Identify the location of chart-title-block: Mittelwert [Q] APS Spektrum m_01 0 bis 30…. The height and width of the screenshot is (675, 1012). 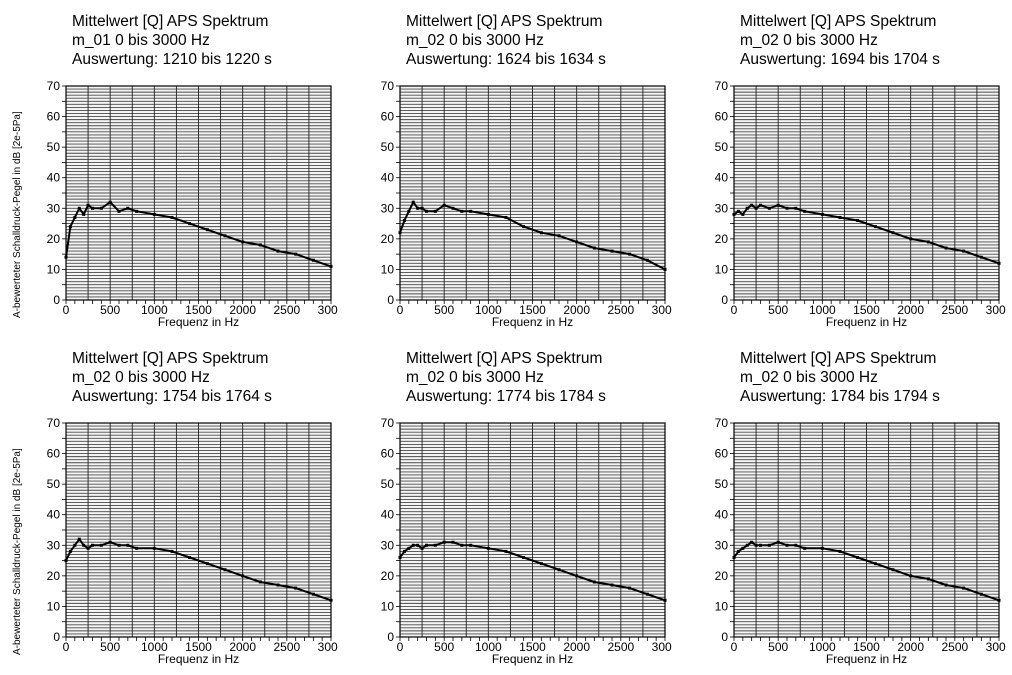
(203, 40).